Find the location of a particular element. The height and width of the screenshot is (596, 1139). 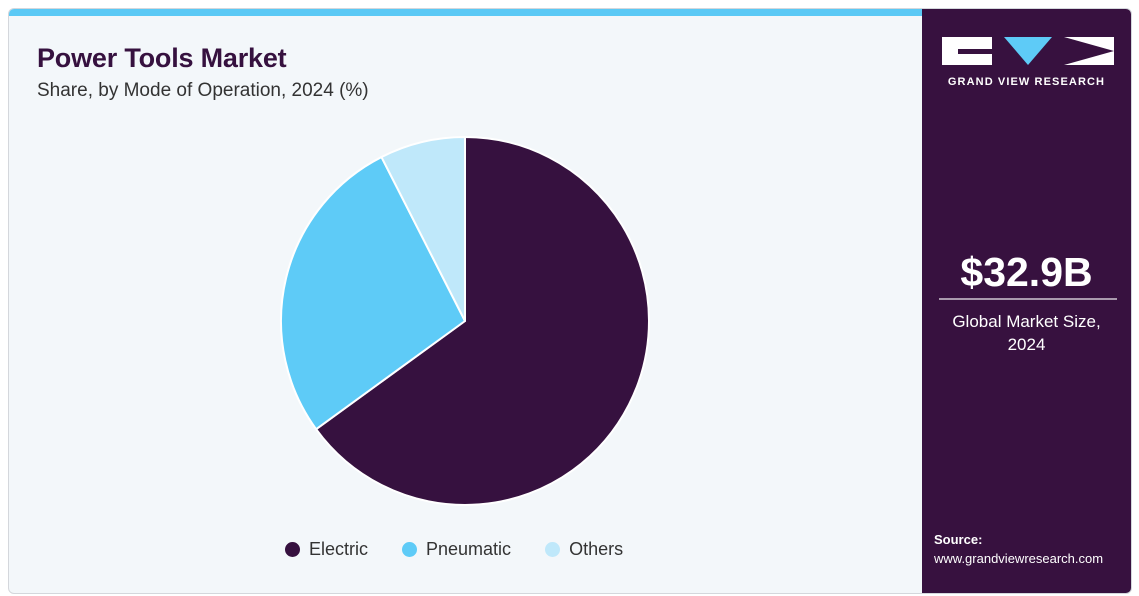

legend-item-electric: Electric is located at coordinates (326, 549).